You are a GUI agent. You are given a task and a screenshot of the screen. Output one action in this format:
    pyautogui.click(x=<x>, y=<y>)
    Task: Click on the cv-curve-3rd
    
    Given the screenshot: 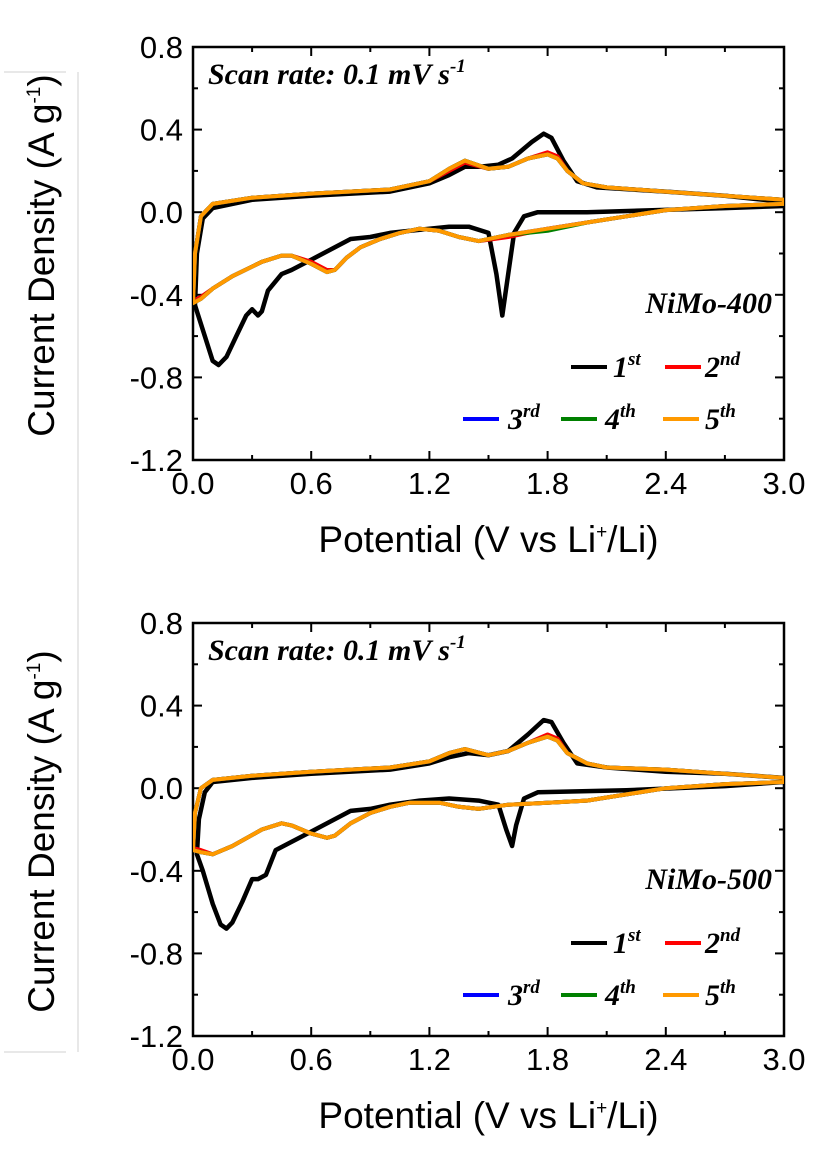 What is the action you would take?
    pyautogui.click(x=488, y=229)
    